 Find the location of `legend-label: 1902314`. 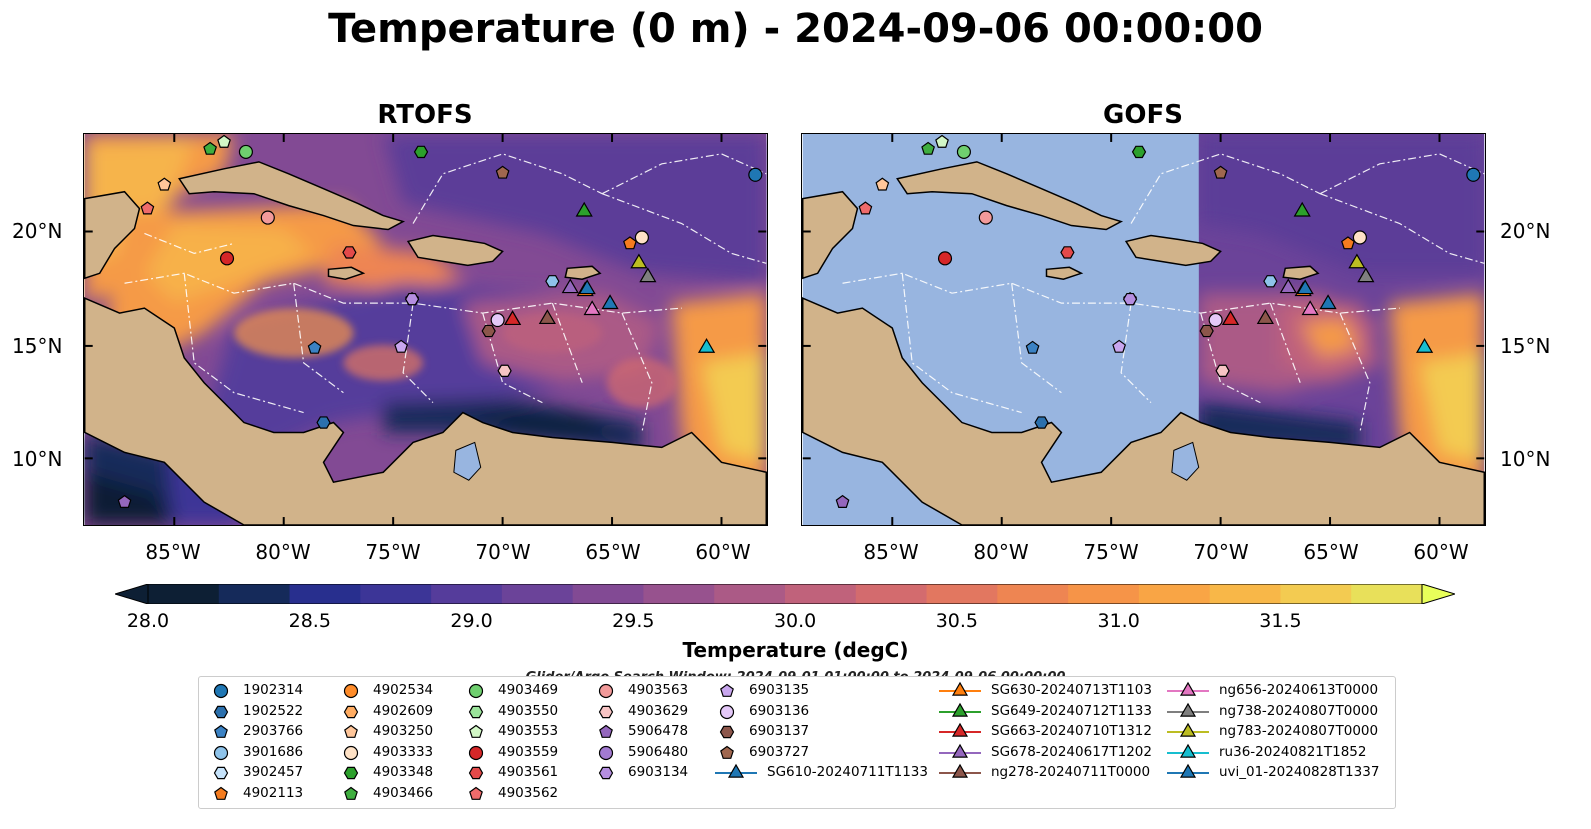

legend-label: 1902314 is located at coordinates (273, 690).